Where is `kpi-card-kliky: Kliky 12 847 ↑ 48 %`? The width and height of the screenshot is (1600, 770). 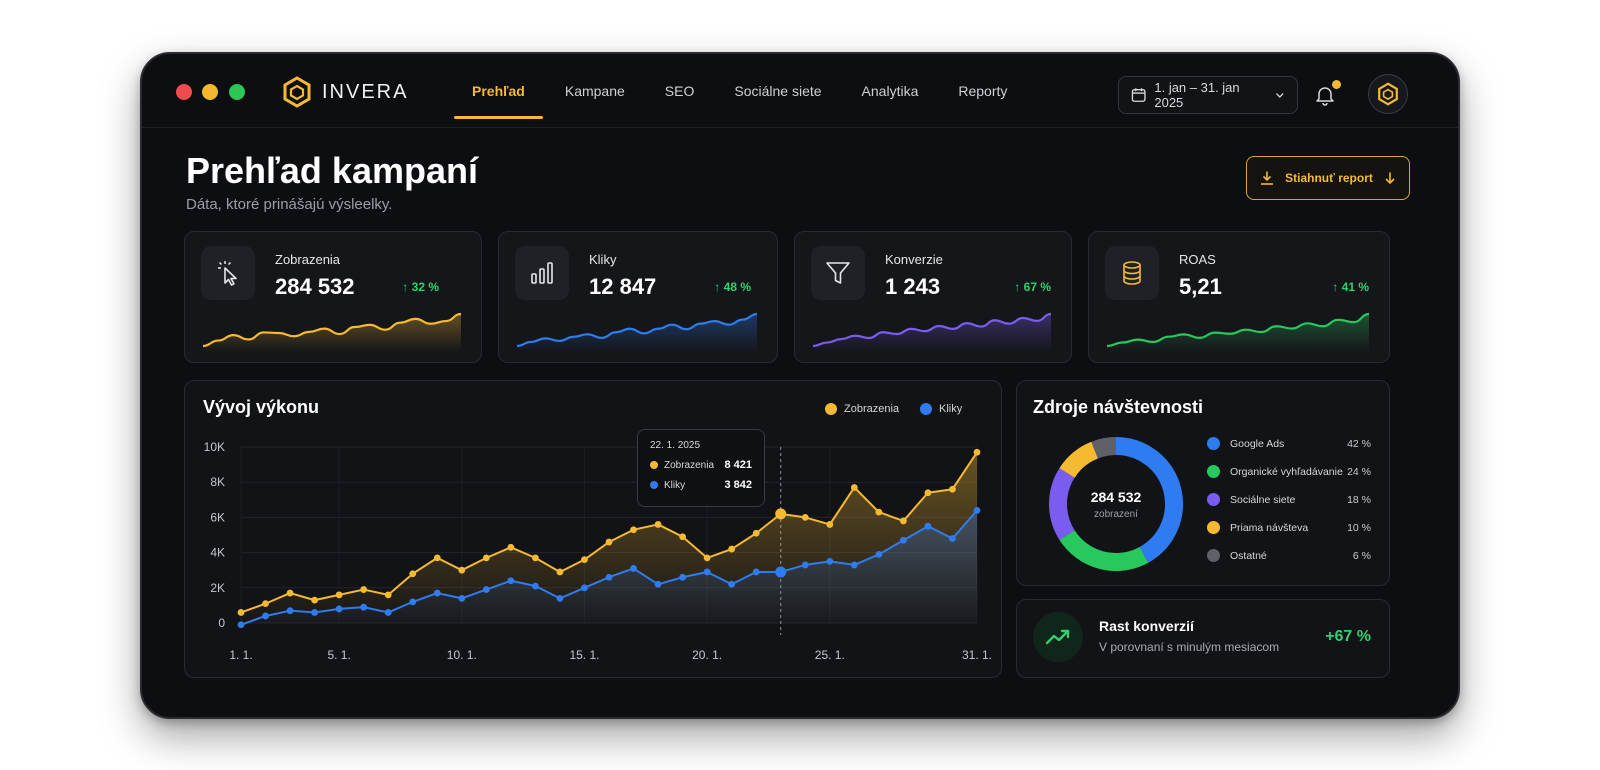 kpi-card-kliky: Kliky 12 847 ↑ 48 % is located at coordinates (638, 297).